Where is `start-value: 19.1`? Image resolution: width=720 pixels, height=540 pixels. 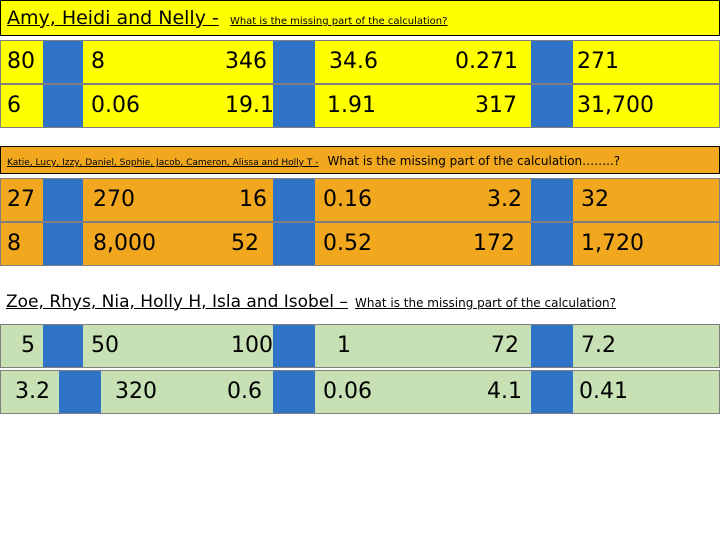
start-value: 19.1 is located at coordinates (249, 105).